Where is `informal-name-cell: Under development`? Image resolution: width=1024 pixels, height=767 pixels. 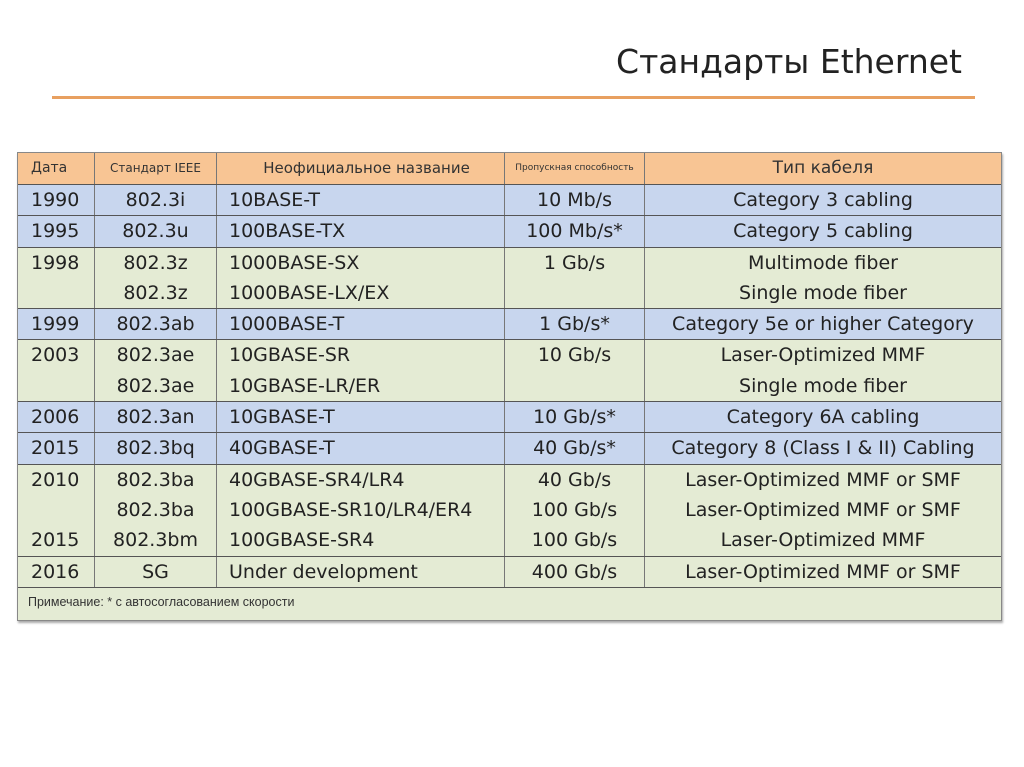
informal-name-cell: Under development is located at coordinates (360, 571).